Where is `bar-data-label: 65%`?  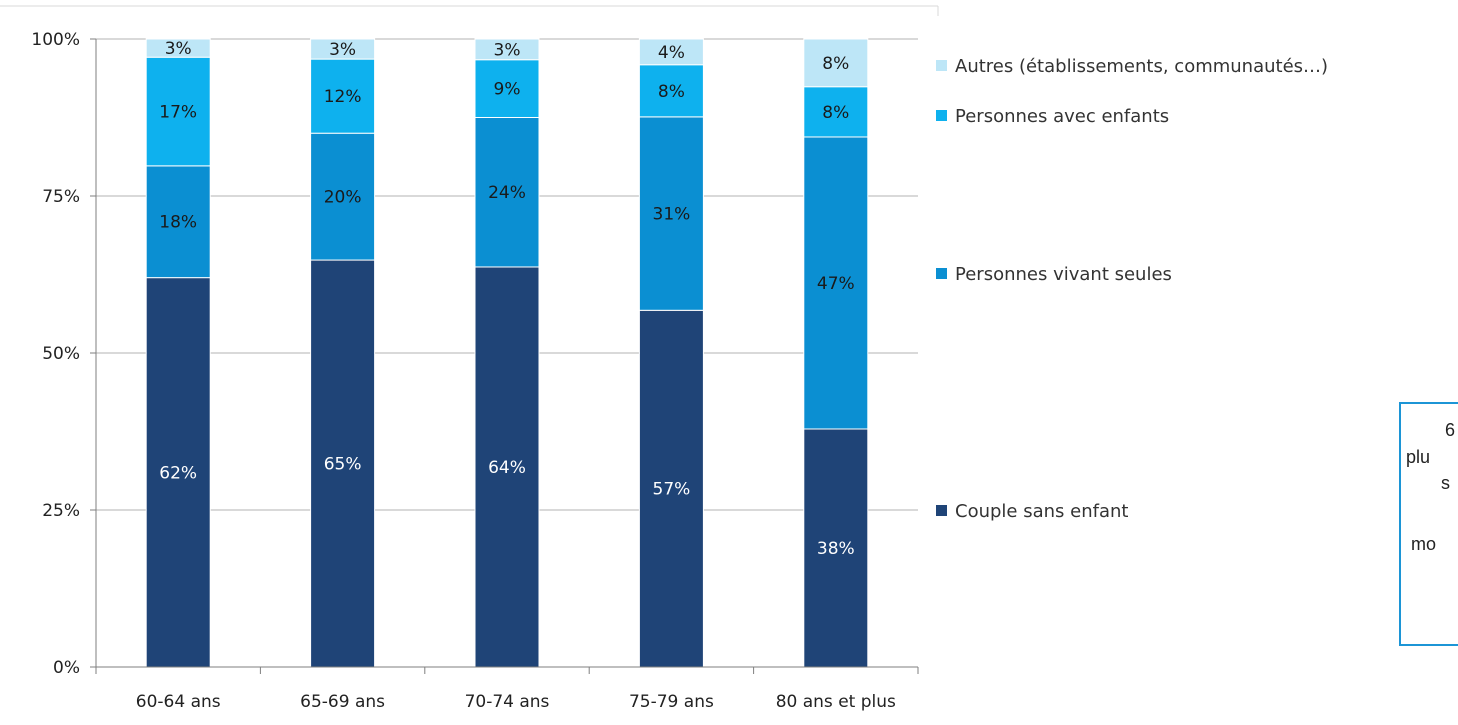 bar-data-label: 65% is located at coordinates (343, 465).